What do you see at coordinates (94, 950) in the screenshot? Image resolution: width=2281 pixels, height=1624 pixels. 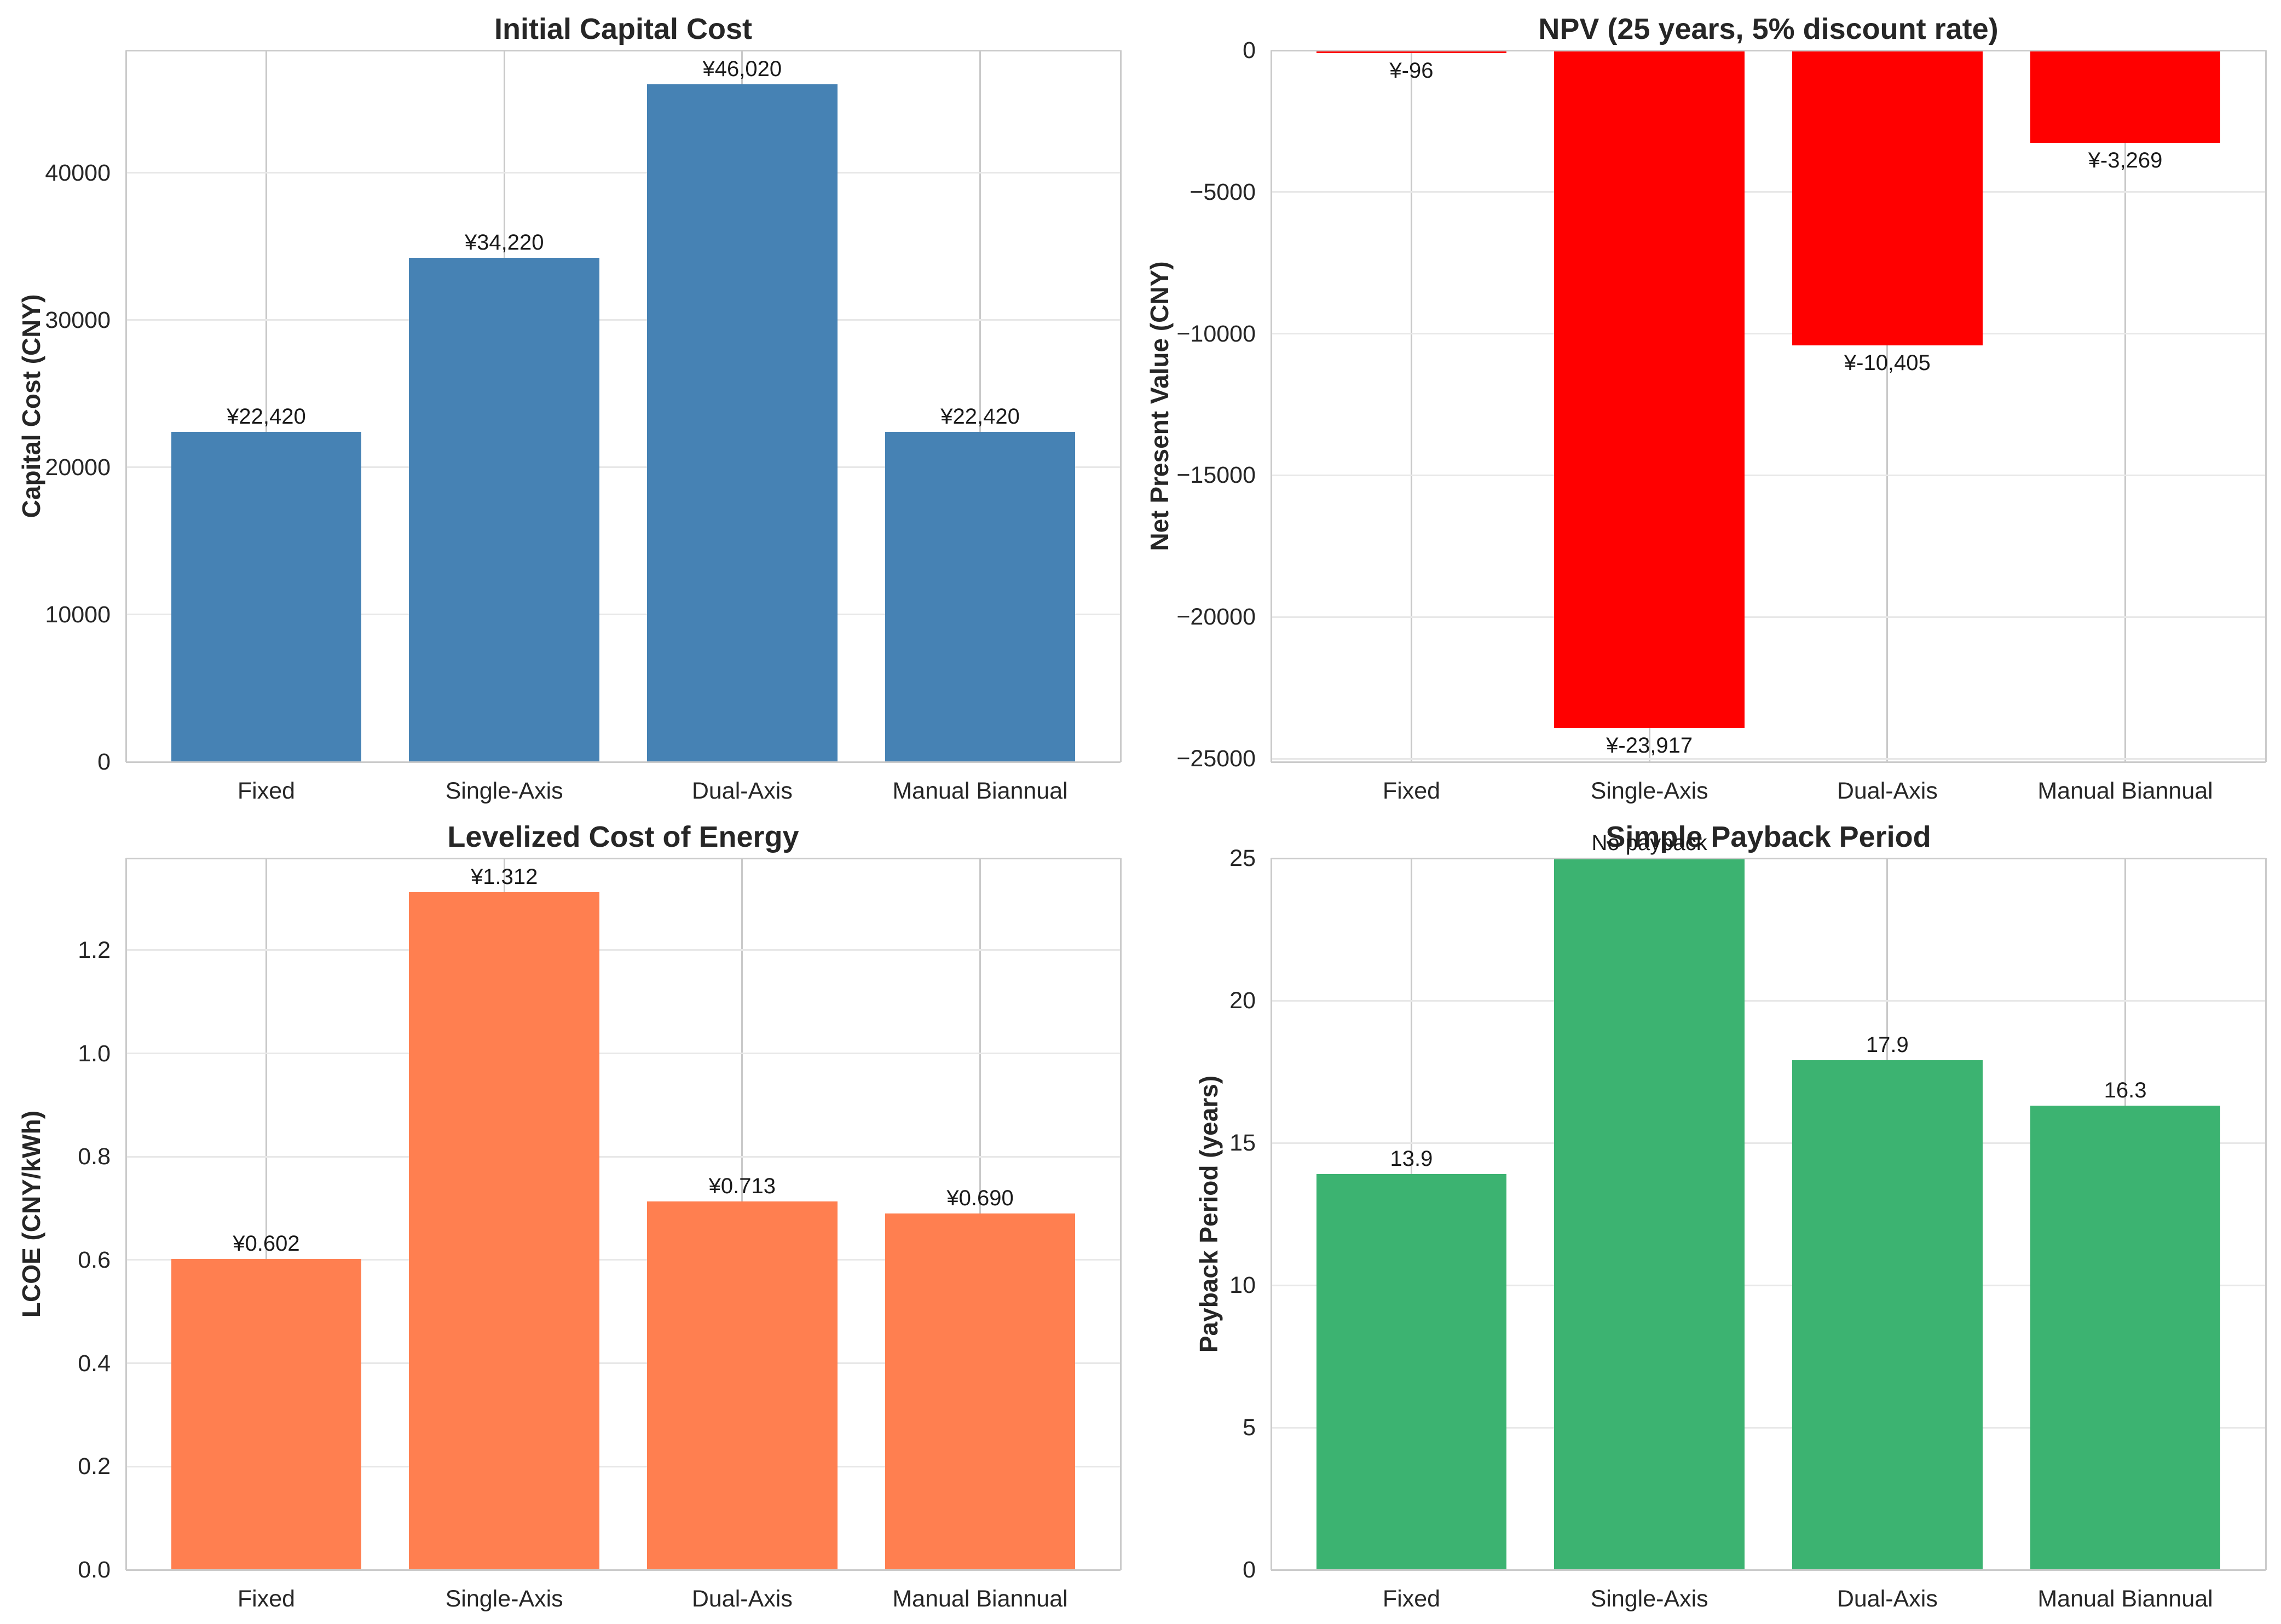 I see `y-tick-label: 1.2` at bounding box center [94, 950].